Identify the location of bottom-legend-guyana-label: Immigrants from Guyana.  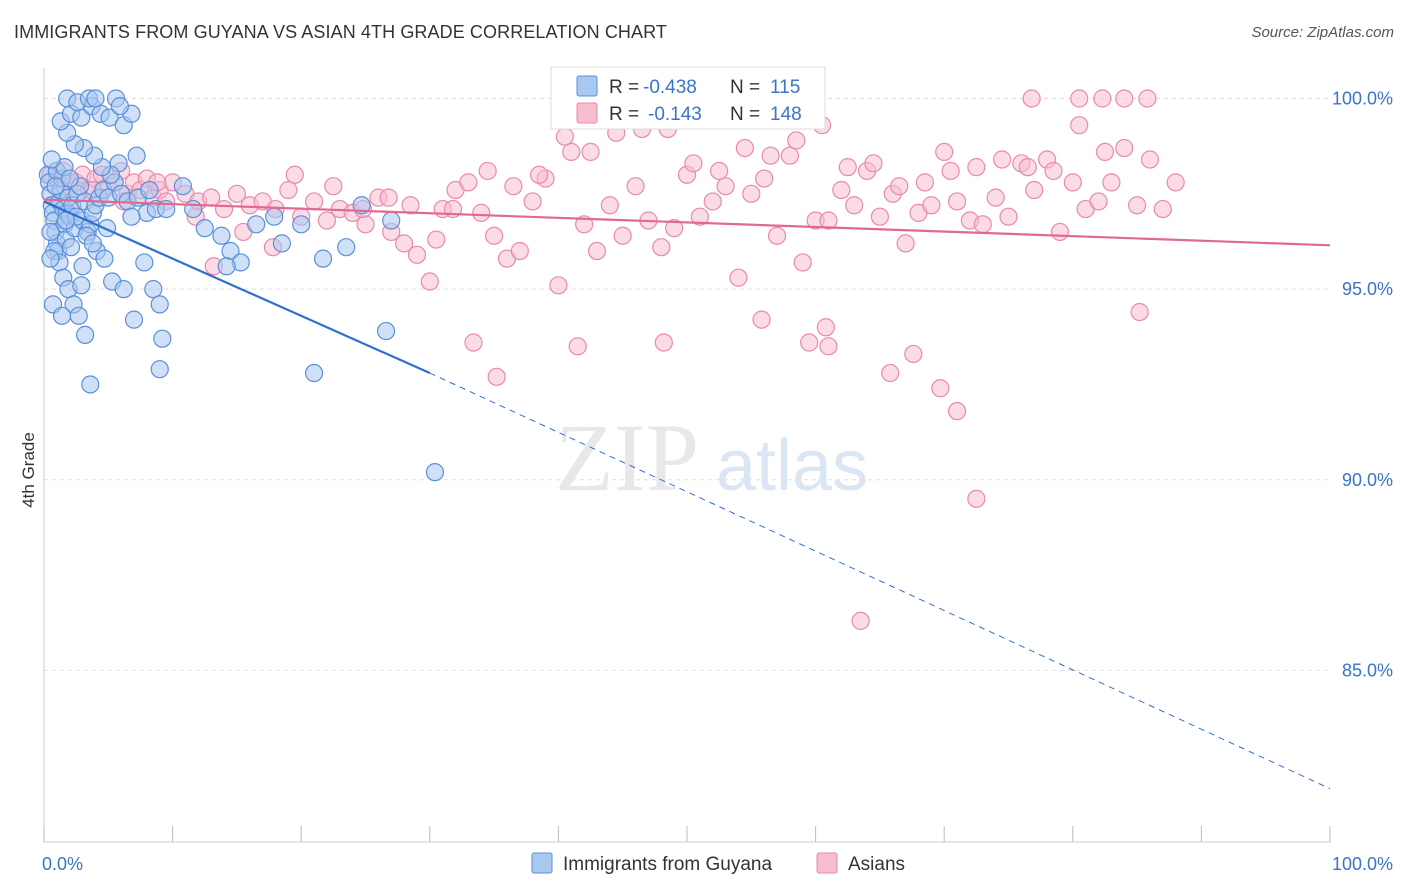
(667, 864).